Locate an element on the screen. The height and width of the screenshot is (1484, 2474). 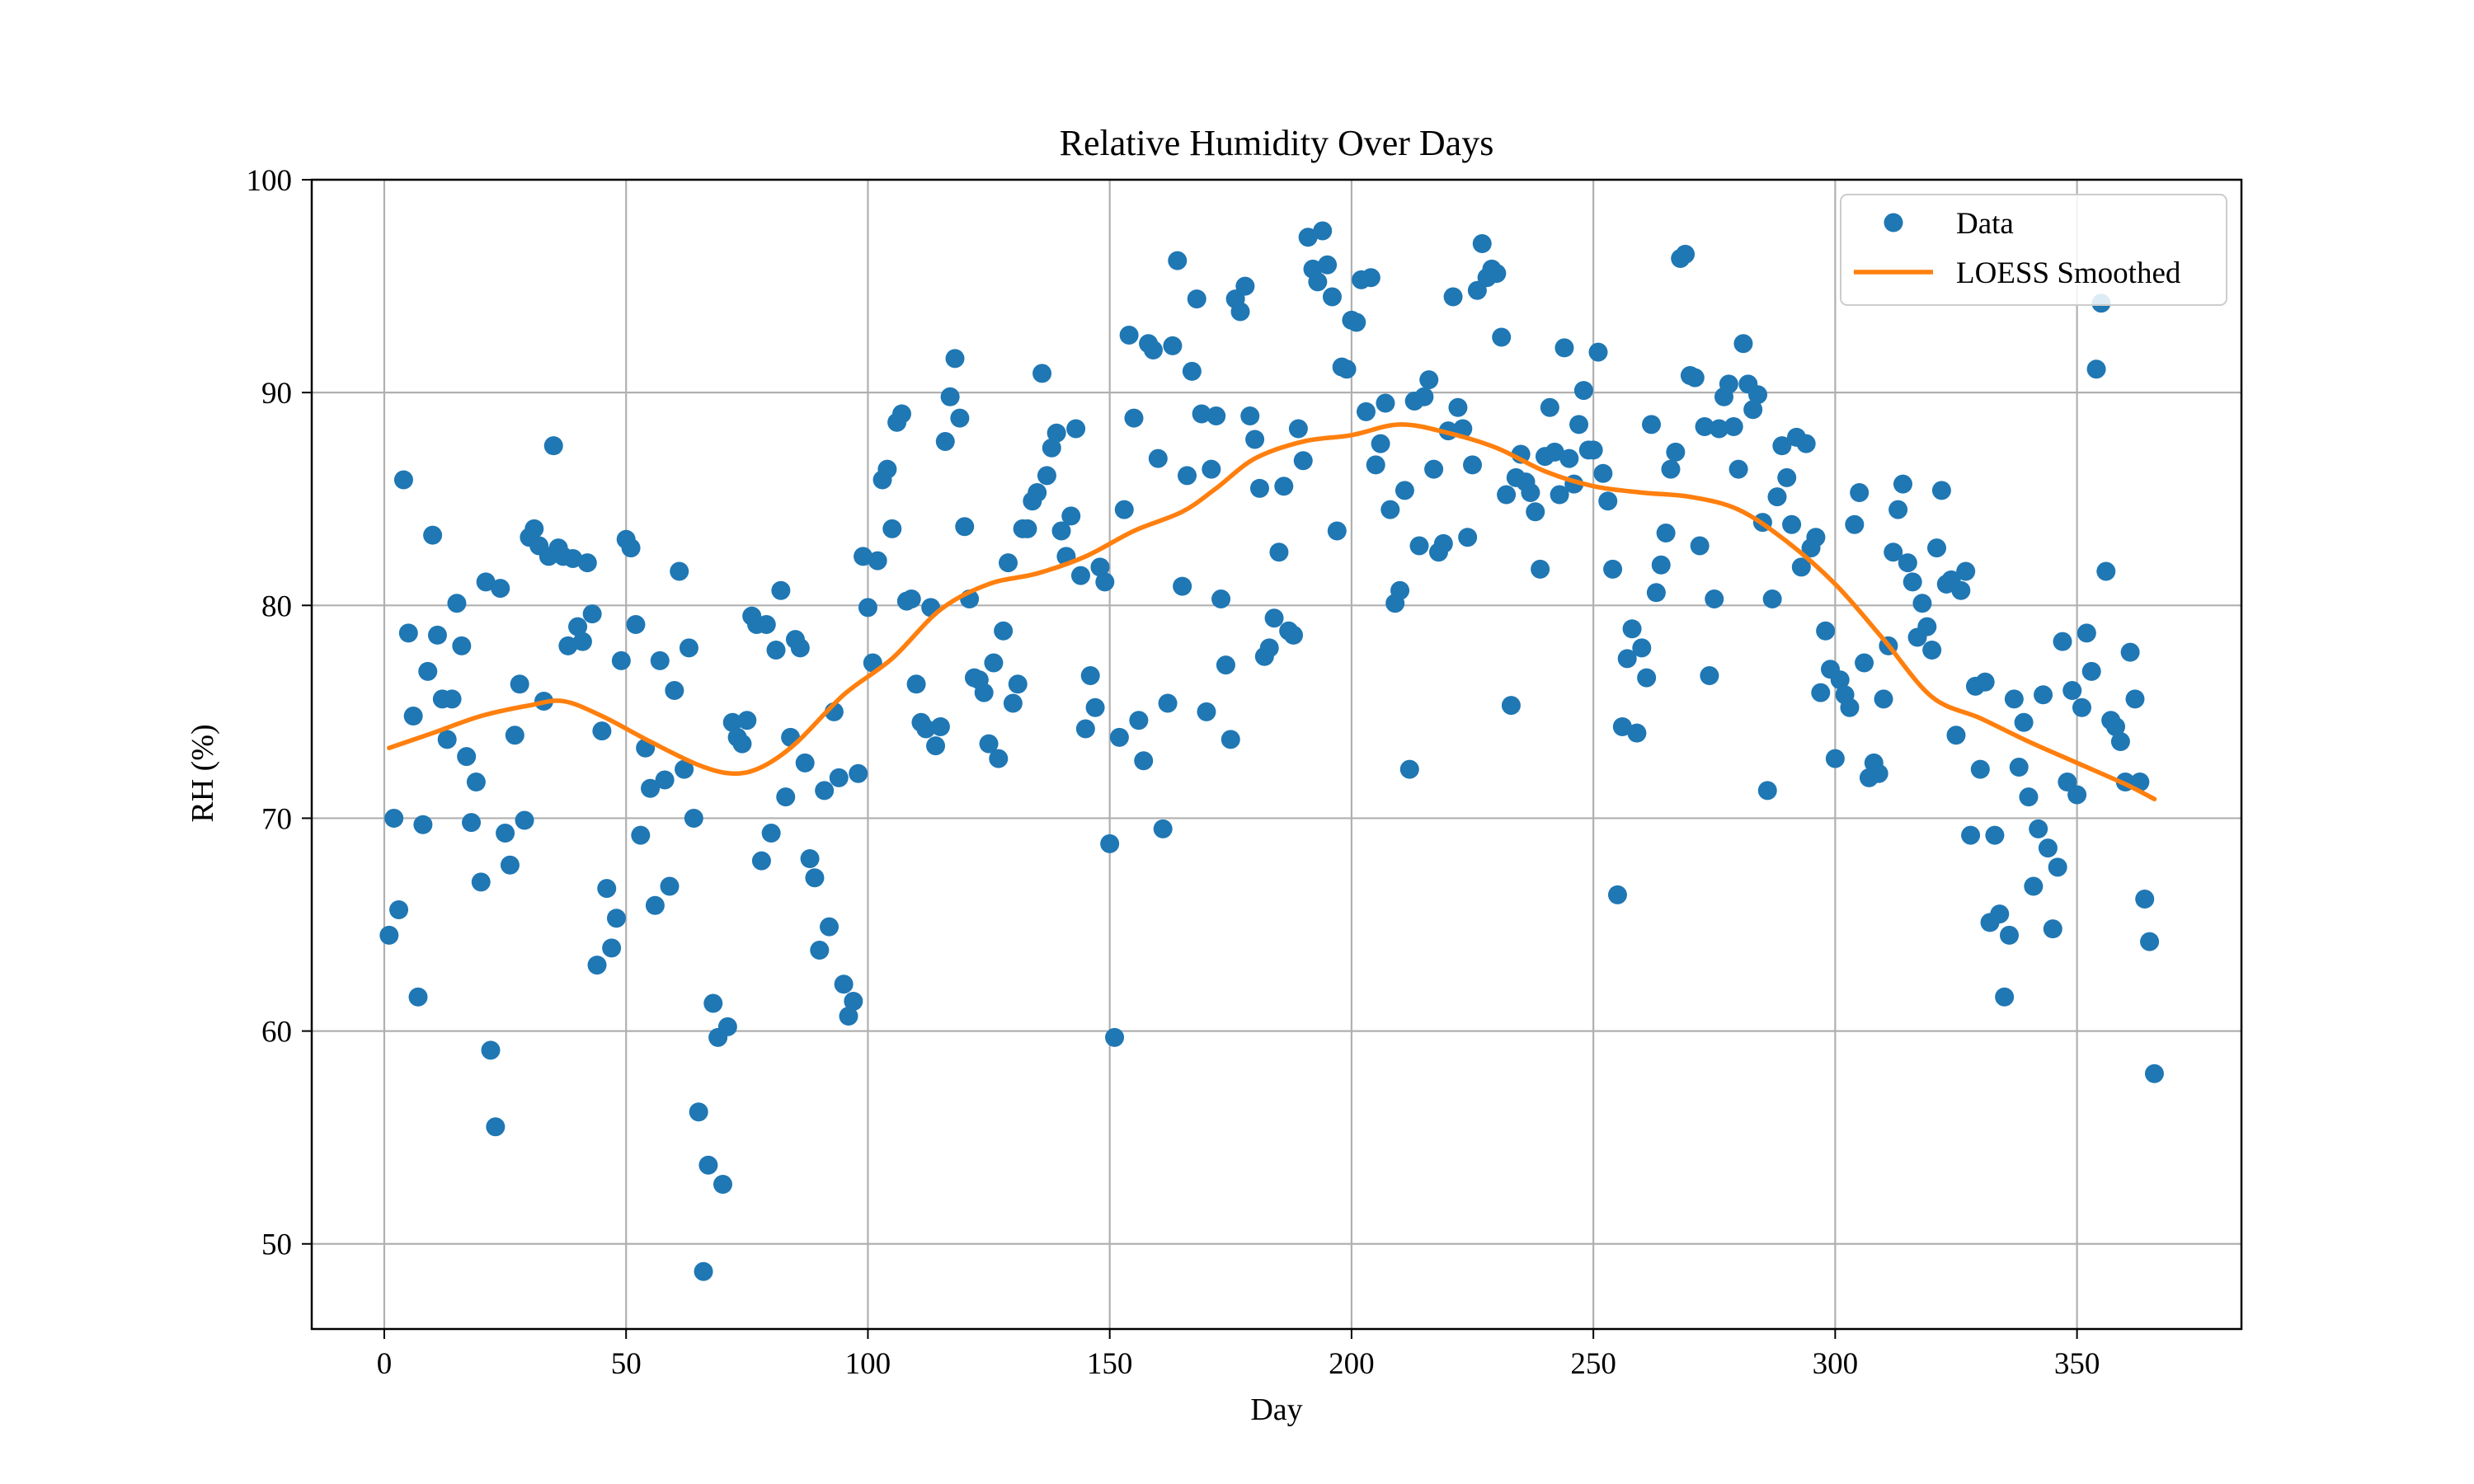
x-tick-label: 250 is located at coordinates (1593, 1364).